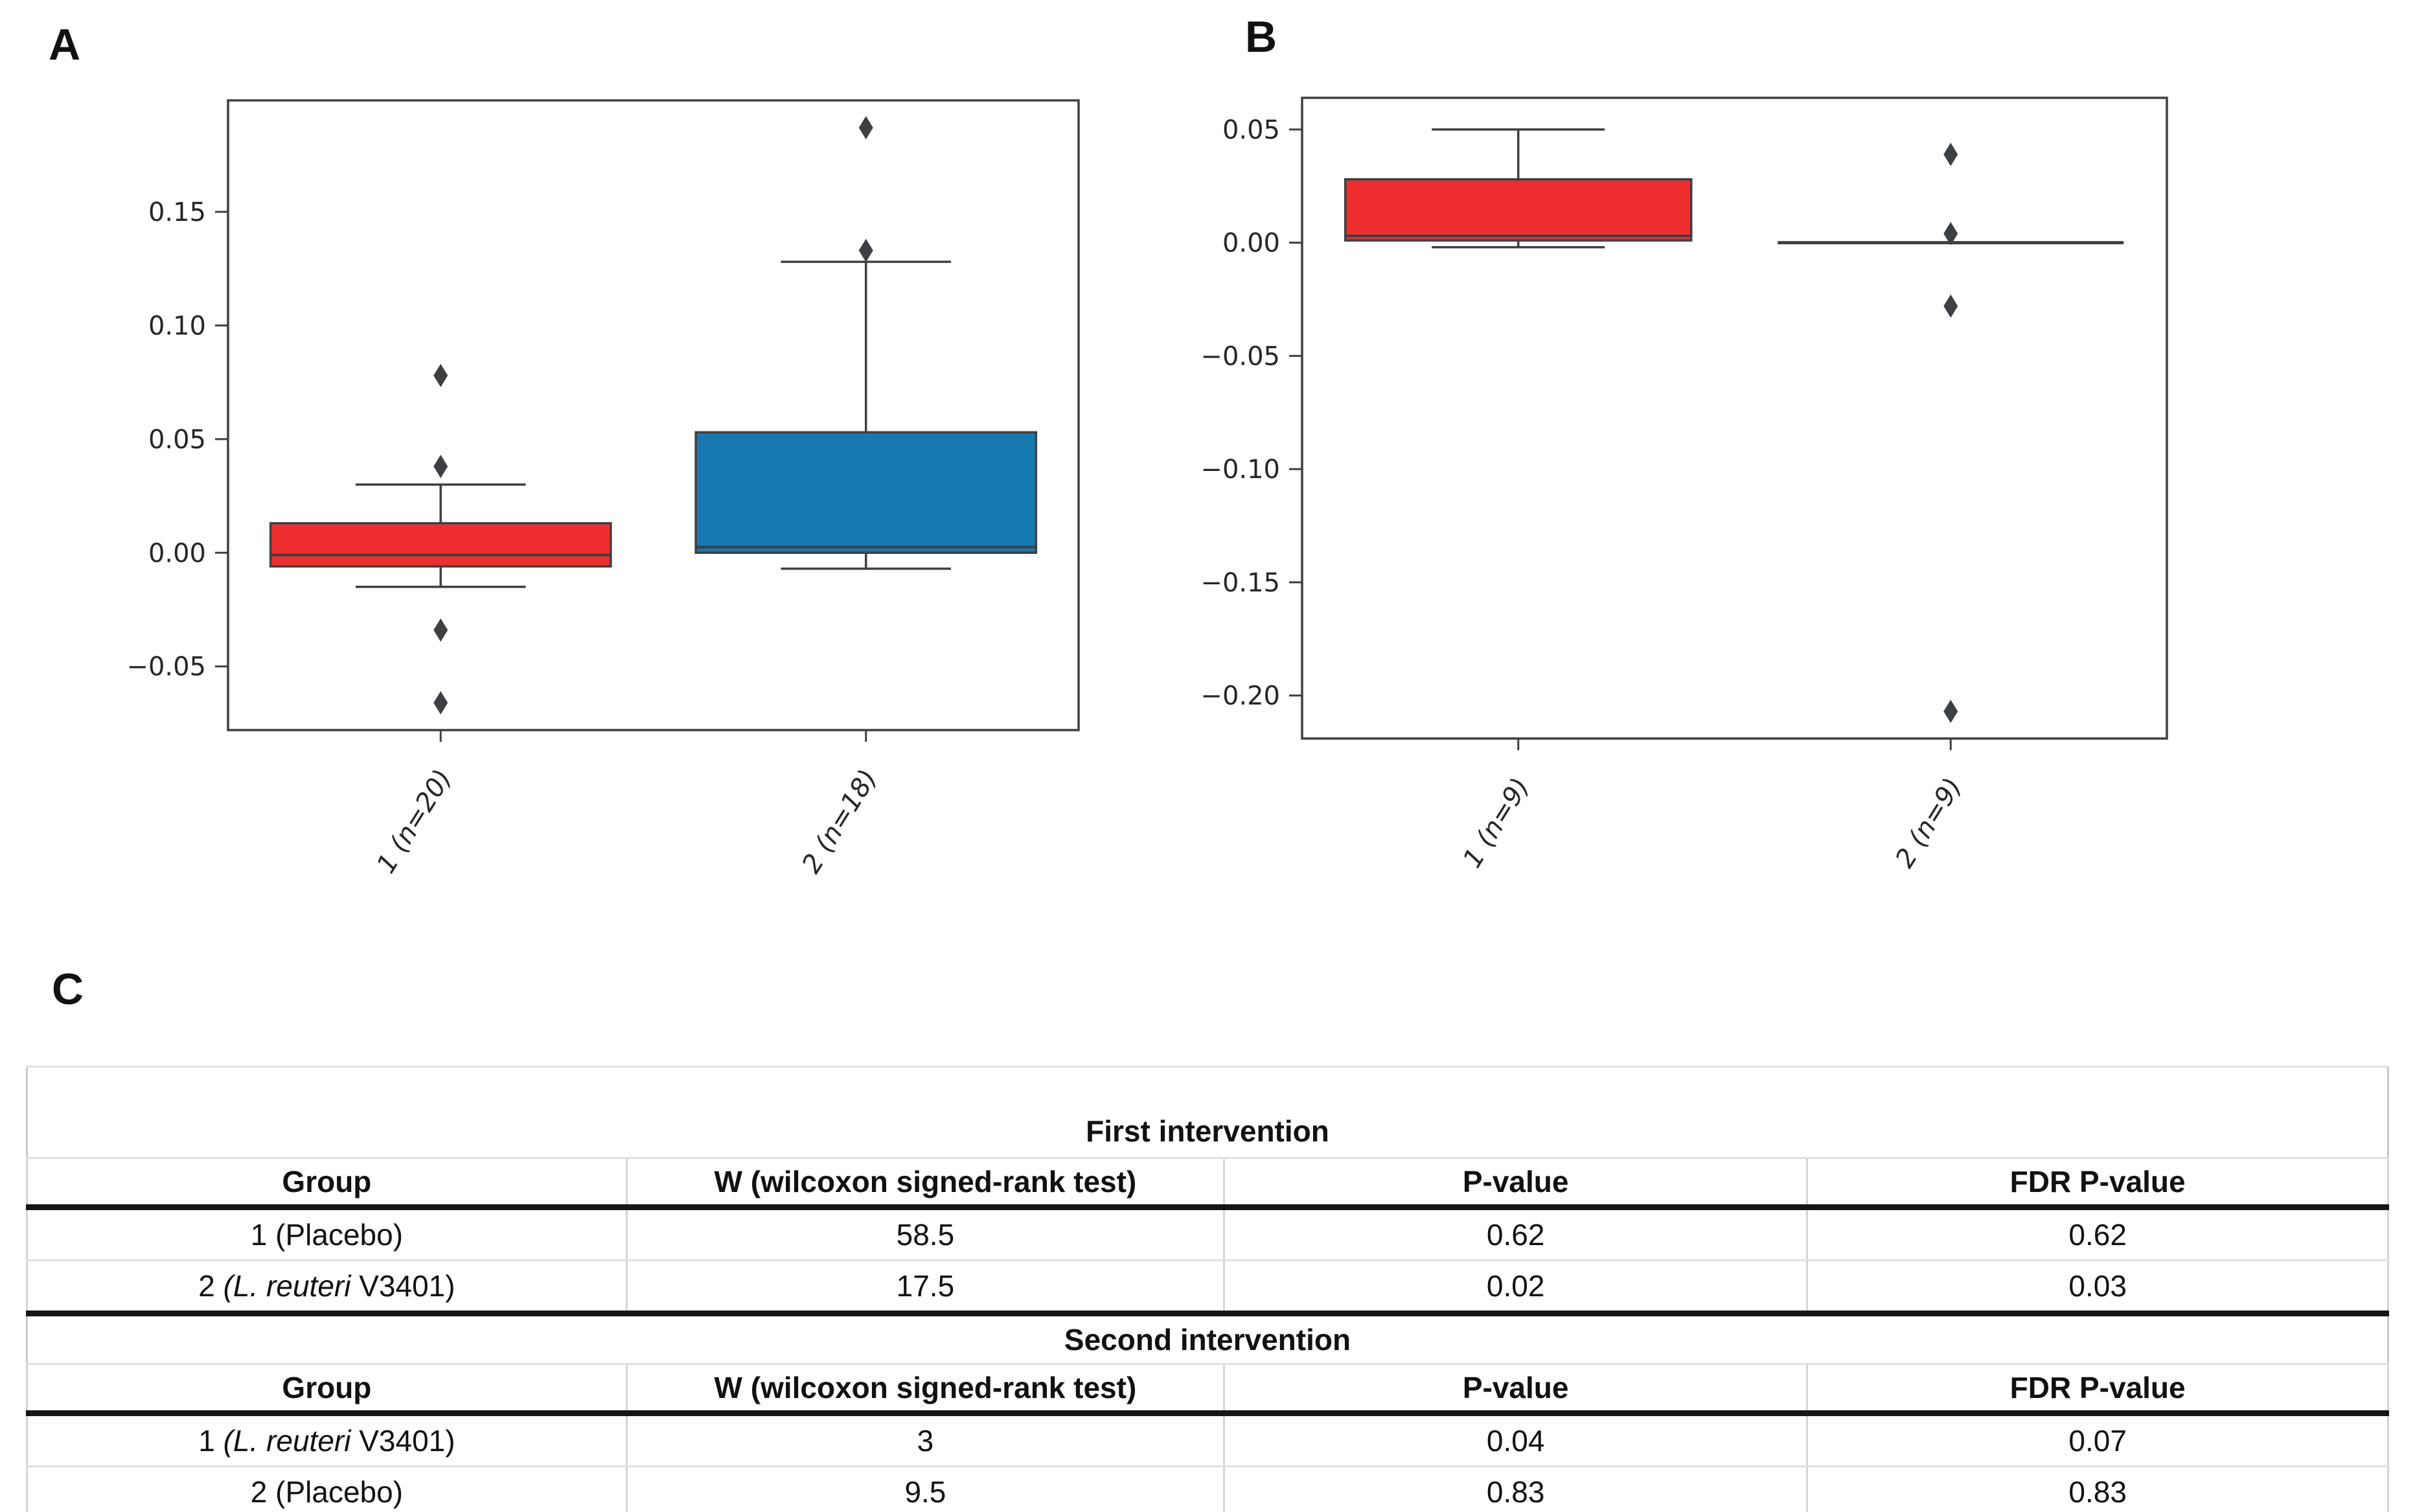 The height and width of the screenshot is (1512, 2415). I want to click on y-tick-label: −0.20, so click(1240, 696).